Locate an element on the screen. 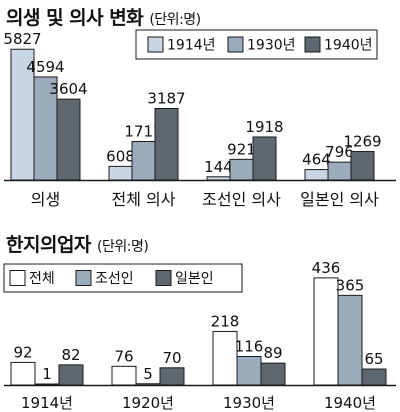 This screenshot has height=412, width=400. chart2-category-label: 1930년 is located at coordinates (249, 403).